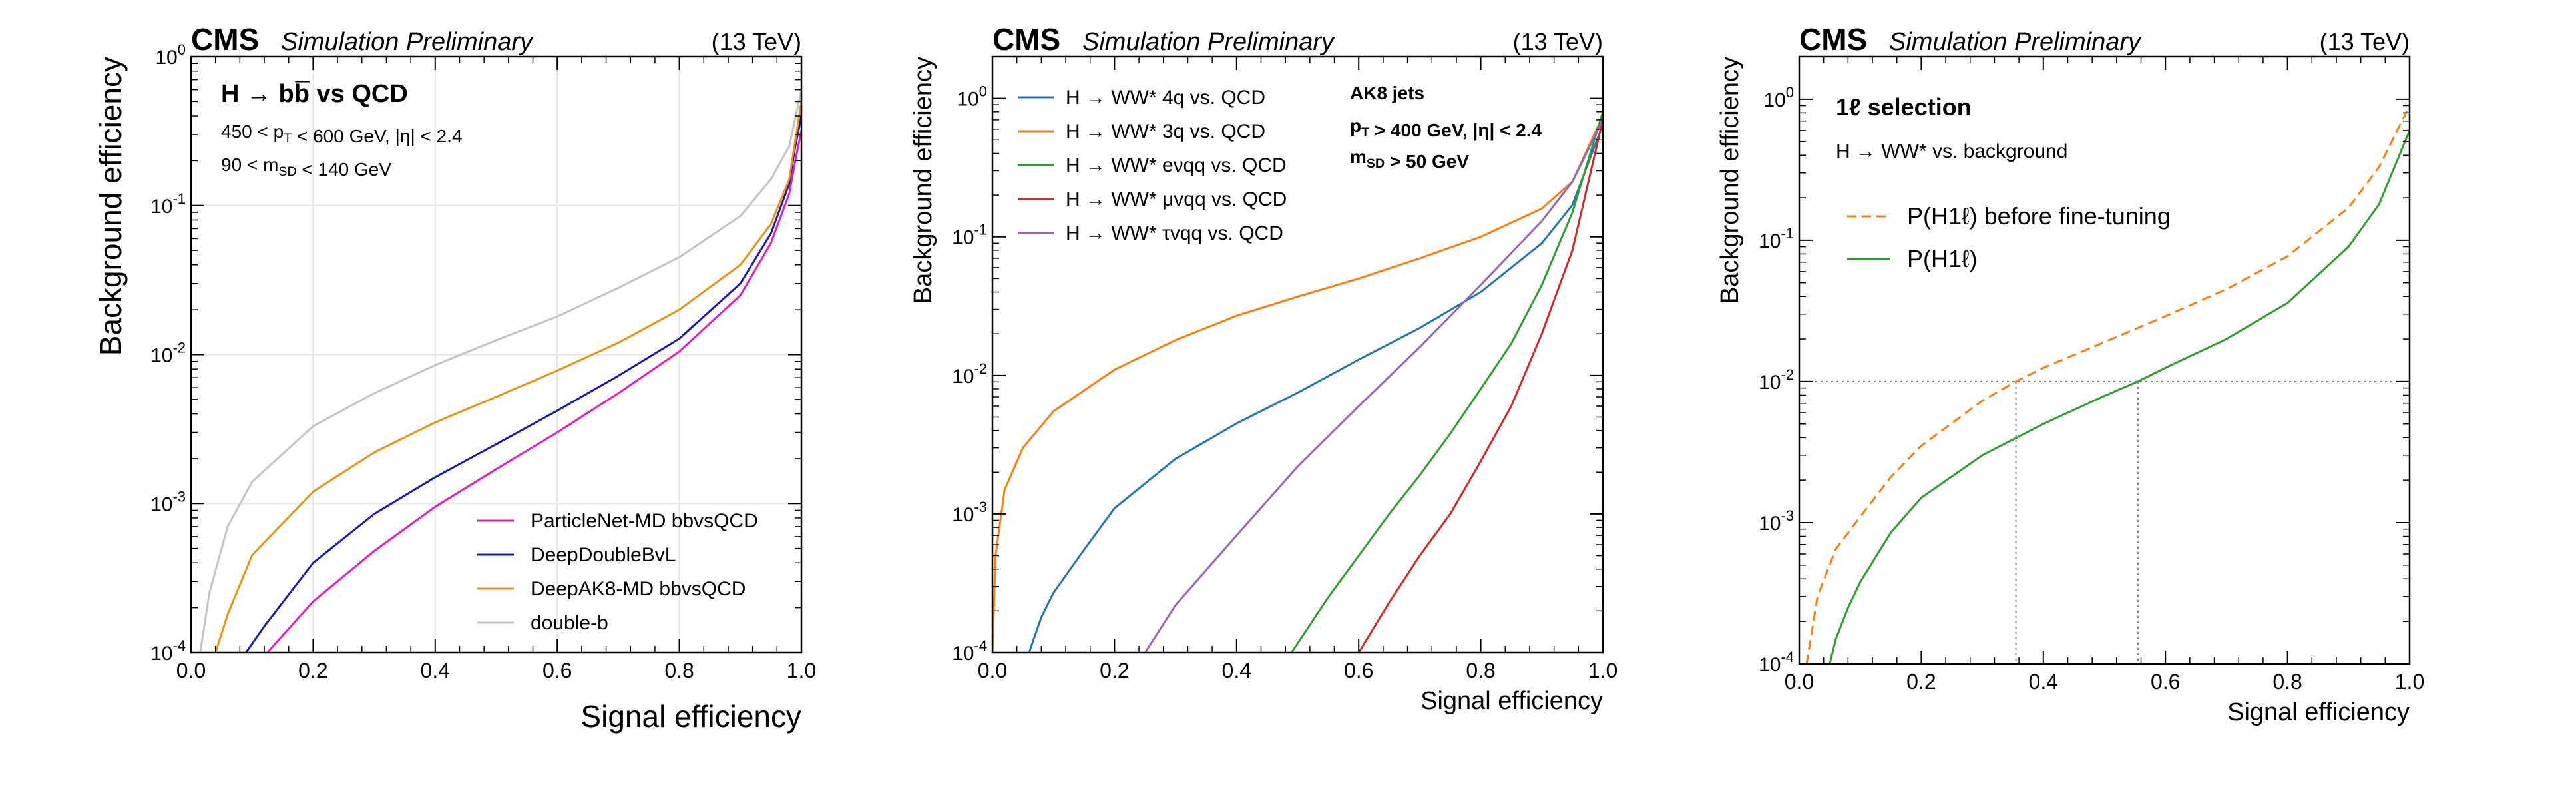 The width and height of the screenshot is (2576, 803). What do you see at coordinates (1176, 165) in the screenshot?
I see `legend-label-3: H → WW* eνqq vs. QCD` at bounding box center [1176, 165].